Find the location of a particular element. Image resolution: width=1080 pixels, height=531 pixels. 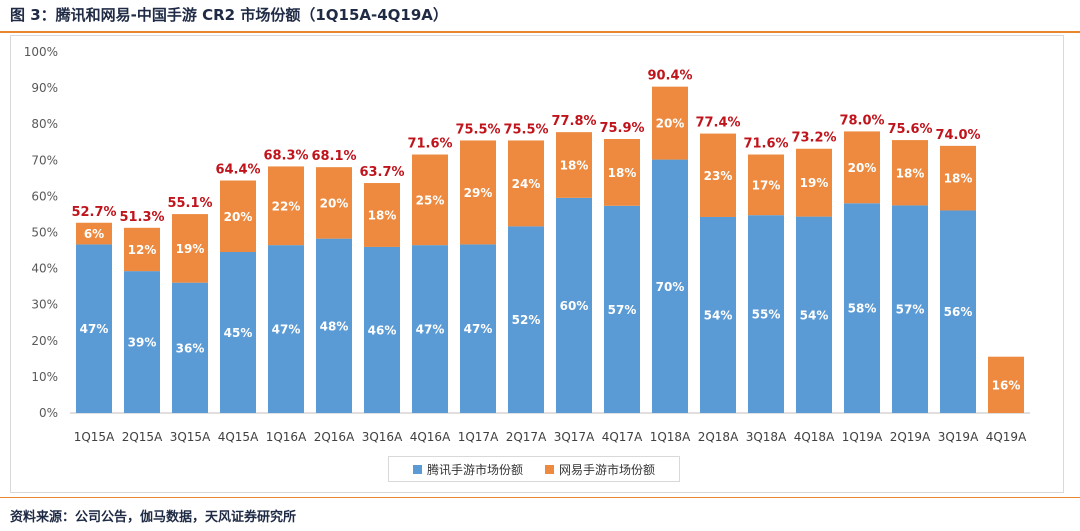

total-label: 71.6% is located at coordinates (429, 144).